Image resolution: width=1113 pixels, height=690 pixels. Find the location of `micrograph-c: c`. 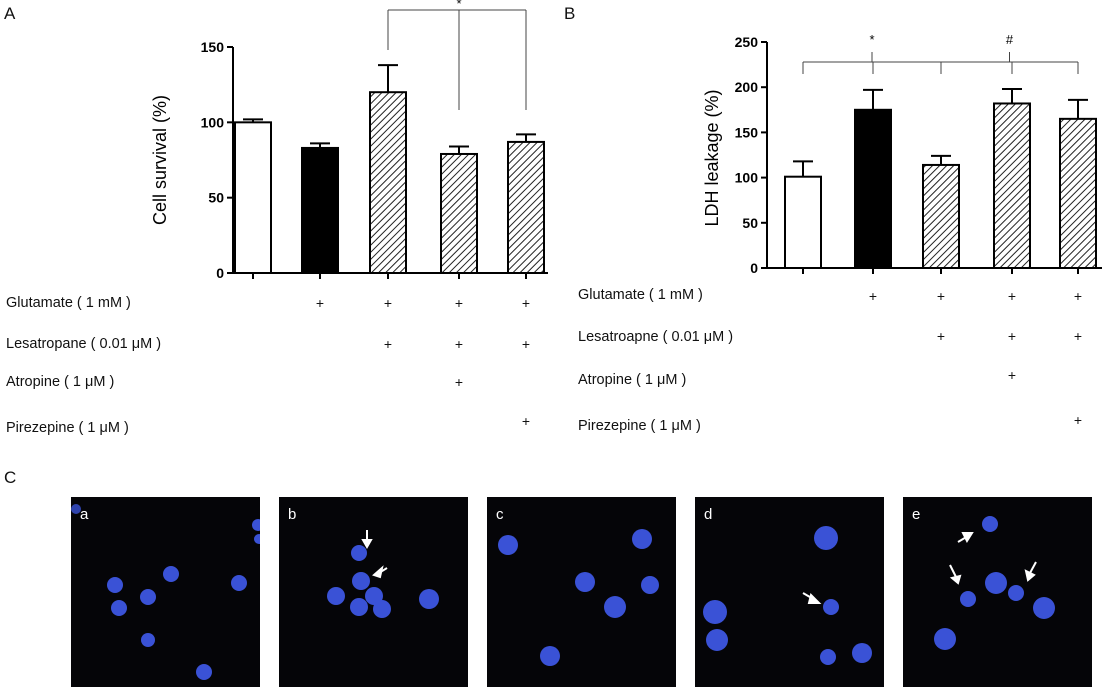

micrograph-c: c is located at coordinates (581, 592).